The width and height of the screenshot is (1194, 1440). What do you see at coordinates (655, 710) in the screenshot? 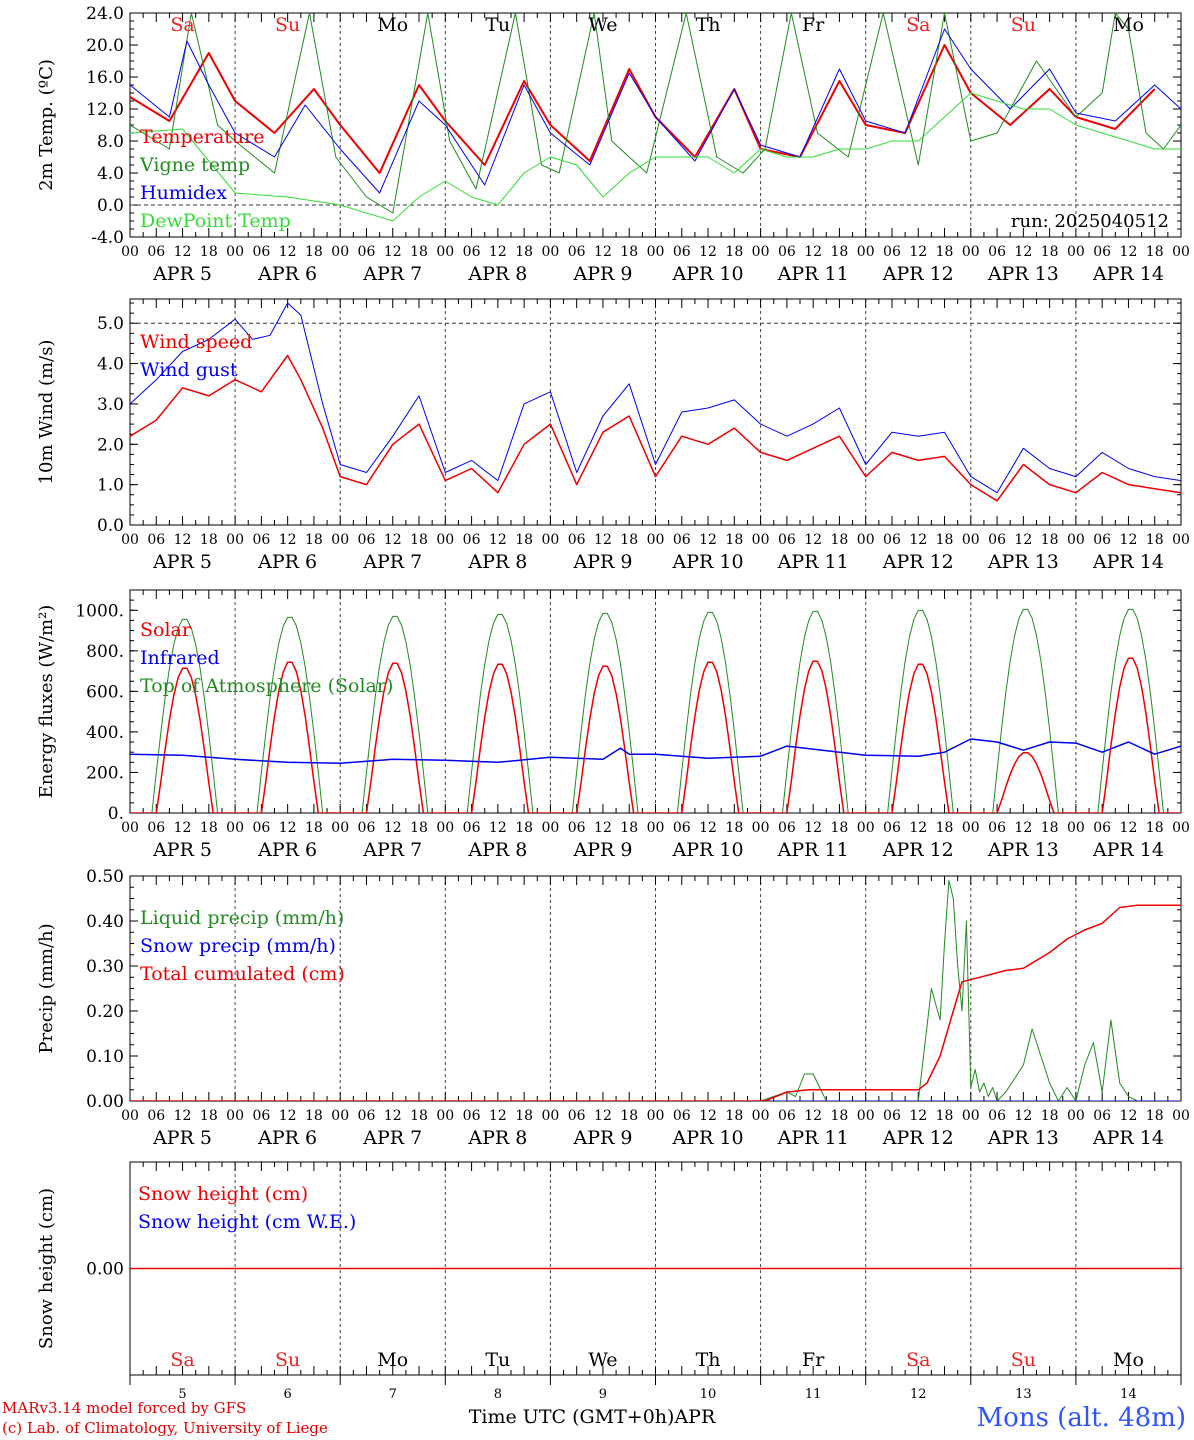
I see `toa-solar-line` at bounding box center [655, 710].